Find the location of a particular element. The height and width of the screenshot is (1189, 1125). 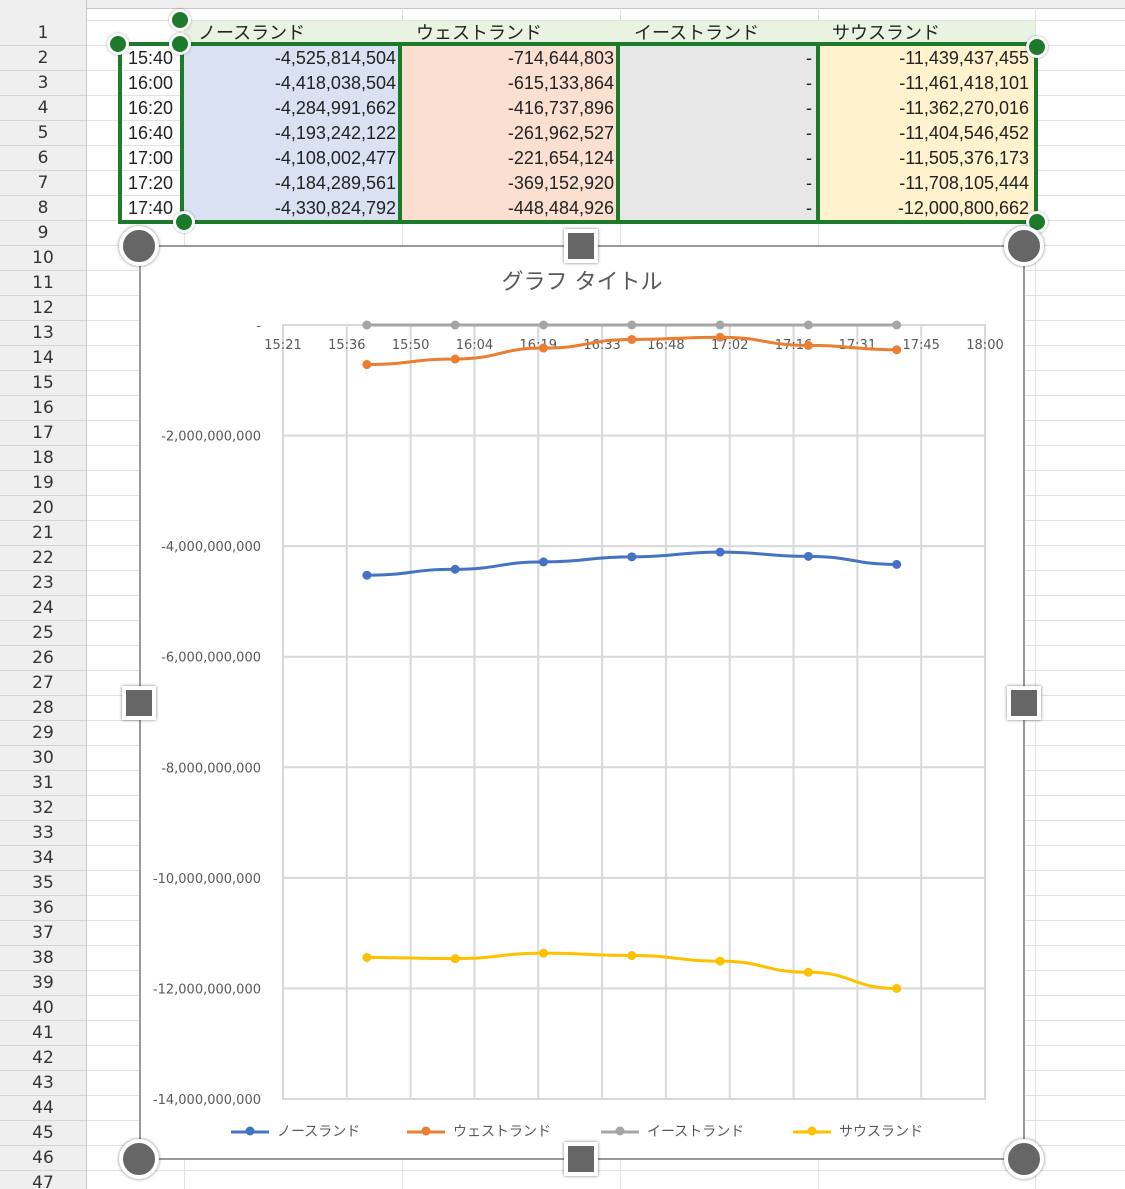

column-header-cell: ノースランド is located at coordinates (293, 33).